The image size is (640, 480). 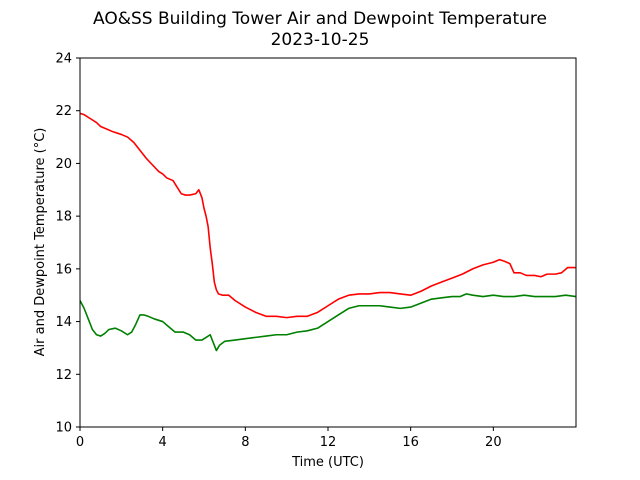 I want to click on chart-subtitle: 2023-10-25, so click(x=320, y=40).